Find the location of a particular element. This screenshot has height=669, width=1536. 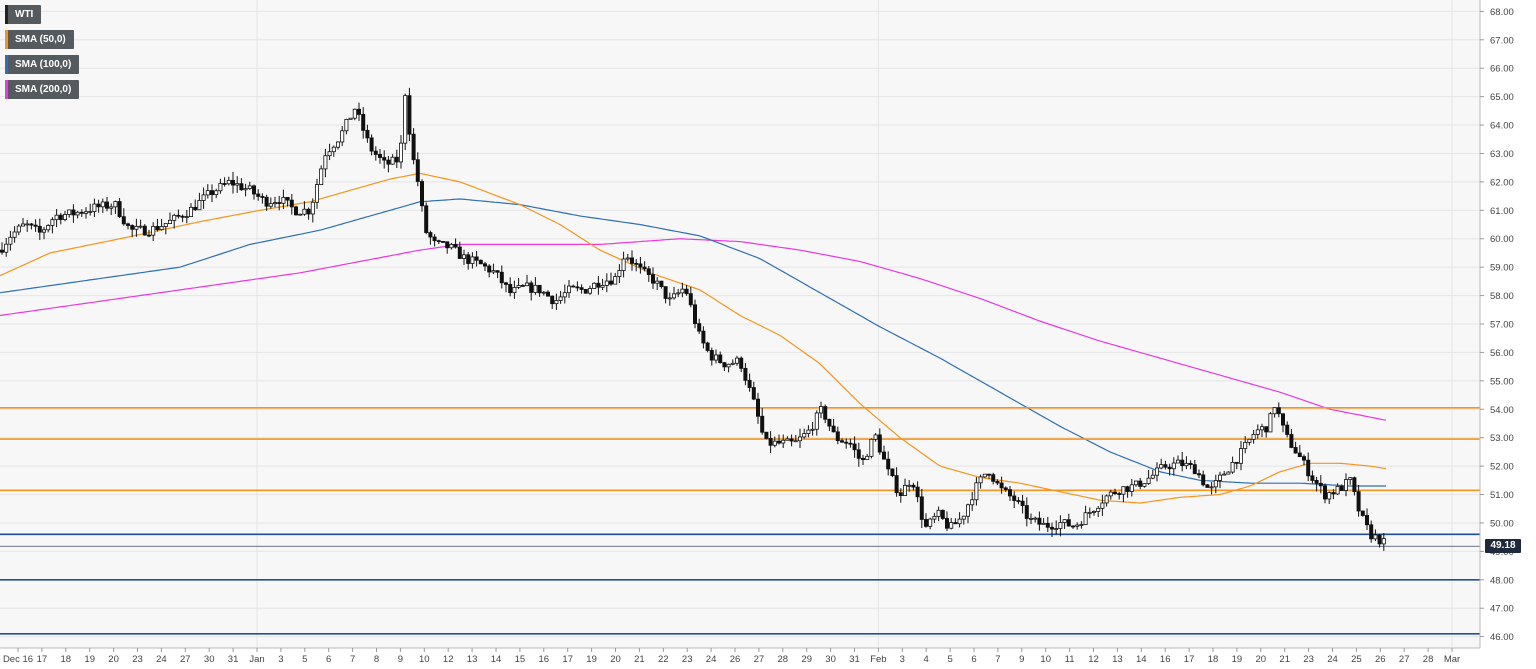

x-tick-label: 5 is located at coordinates (949, 659).